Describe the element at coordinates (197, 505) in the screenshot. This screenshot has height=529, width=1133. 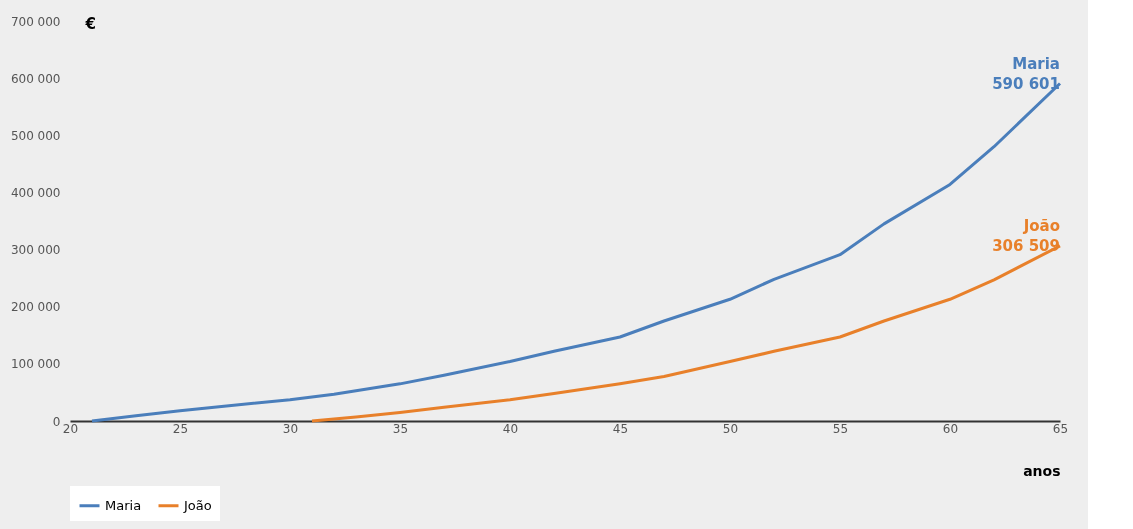
I see `legend-label: João` at that location.